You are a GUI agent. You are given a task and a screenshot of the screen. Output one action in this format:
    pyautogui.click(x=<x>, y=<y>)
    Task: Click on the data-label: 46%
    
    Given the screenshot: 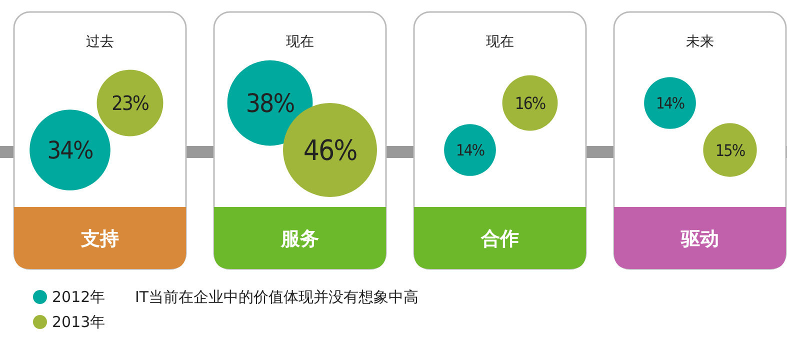 What is the action you would take?
    pyautogui.click(x=330, y=151)
    